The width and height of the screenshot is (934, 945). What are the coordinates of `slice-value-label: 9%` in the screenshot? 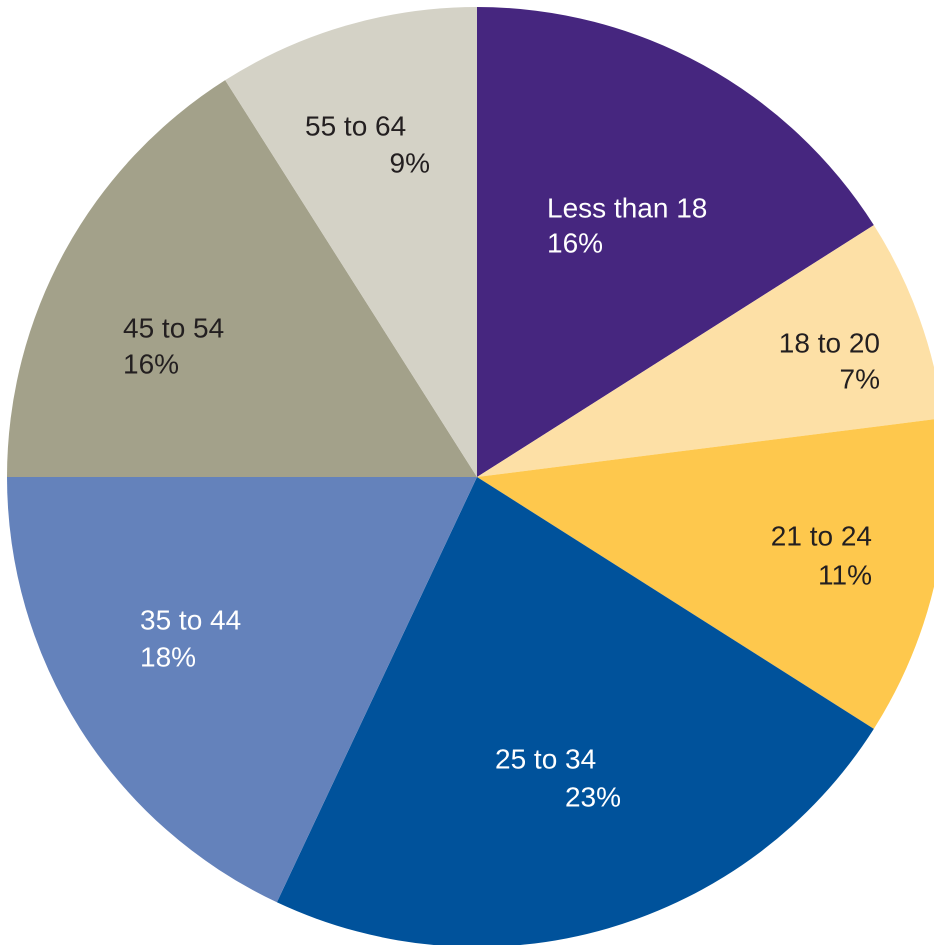 It's located at (410, 162).